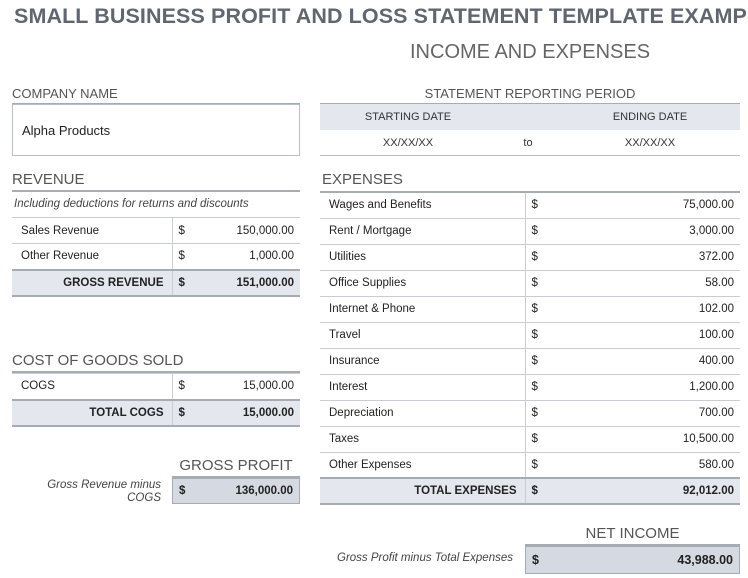 Image resolution: width=748 pixels, height=578 pixels. What do you see at coordinates (423, 335) in the screenshot?
I see `expense-row-label: Travel` at bounding box center [423, 335].